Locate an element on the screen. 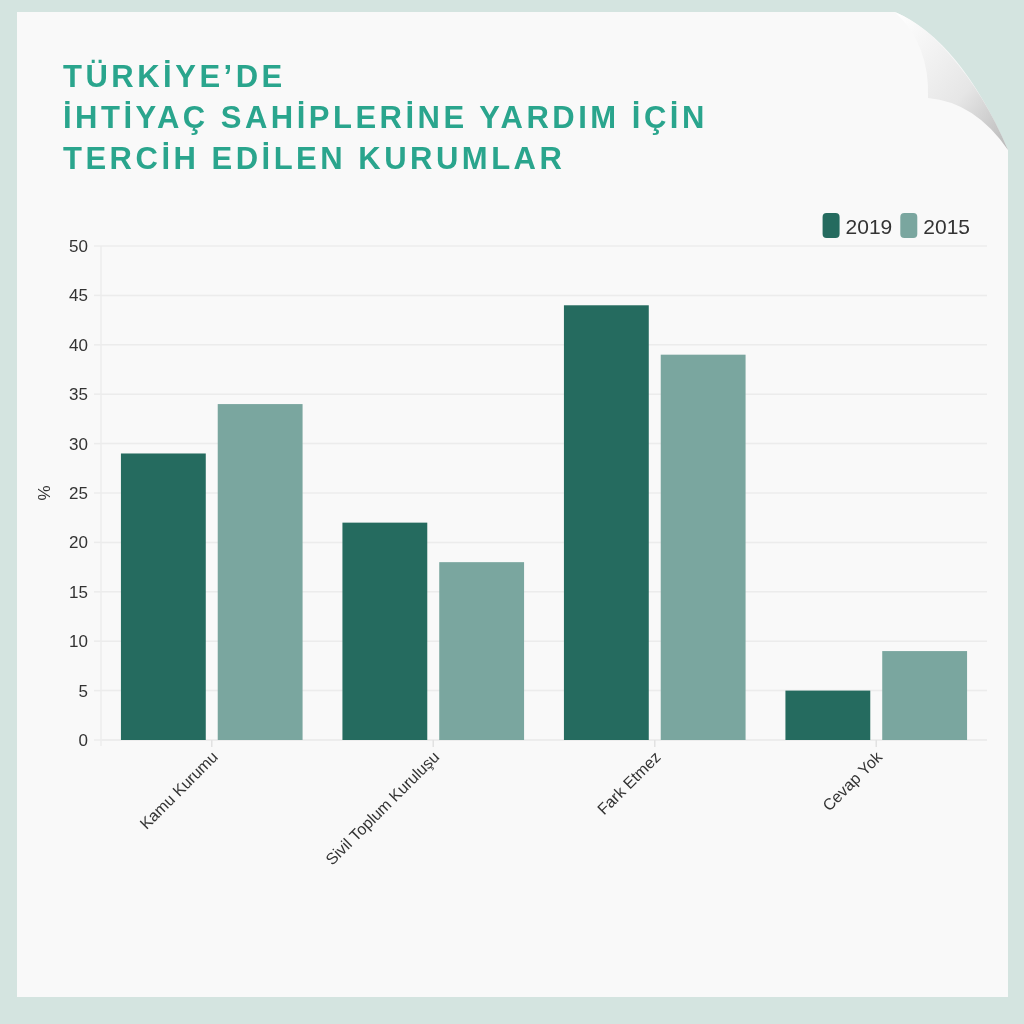 The height and width of the screenshot is (1024, 1024). y-tick-label: 25 is located at coordinates (78, 493).